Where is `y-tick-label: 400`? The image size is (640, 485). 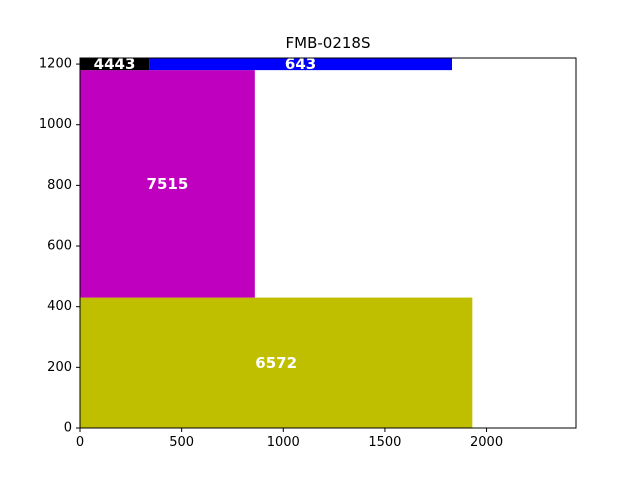
y-tick-label: 400 is located at coordinates (59, 306).